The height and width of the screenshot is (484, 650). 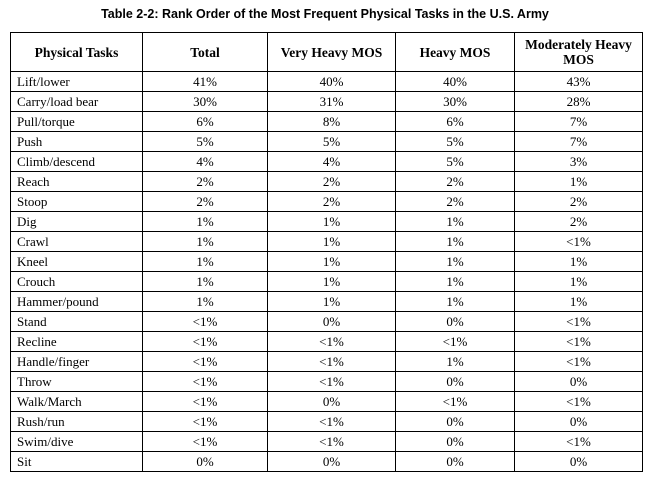 What do you see at coordinates (76, 52) in the screenshot?
I see `header-physical-tasks: Physical Tasks` at bounding box center [76, 52].